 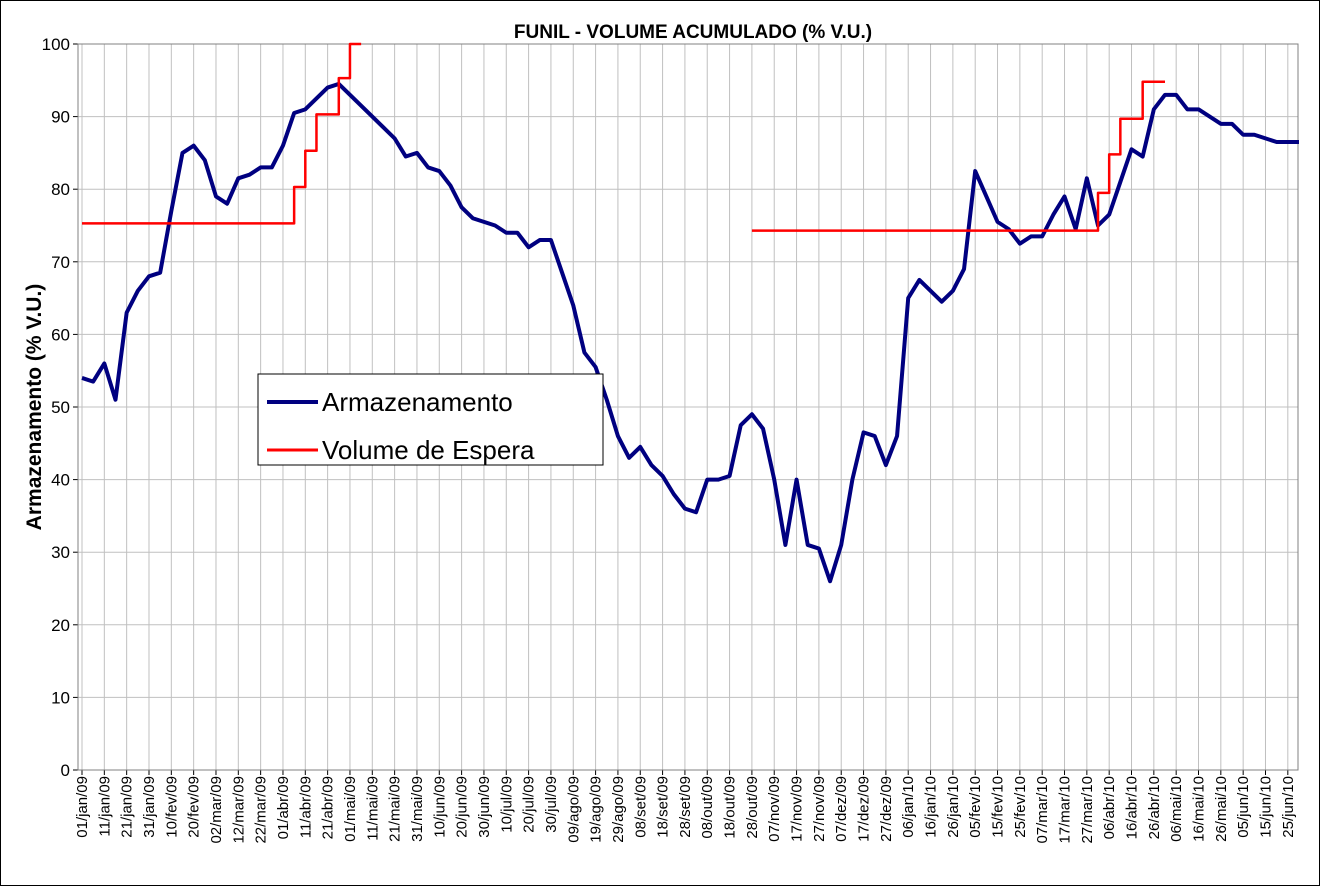 I want to click on x-tick-label: 20/jun/09, so click(x=462, y=807).